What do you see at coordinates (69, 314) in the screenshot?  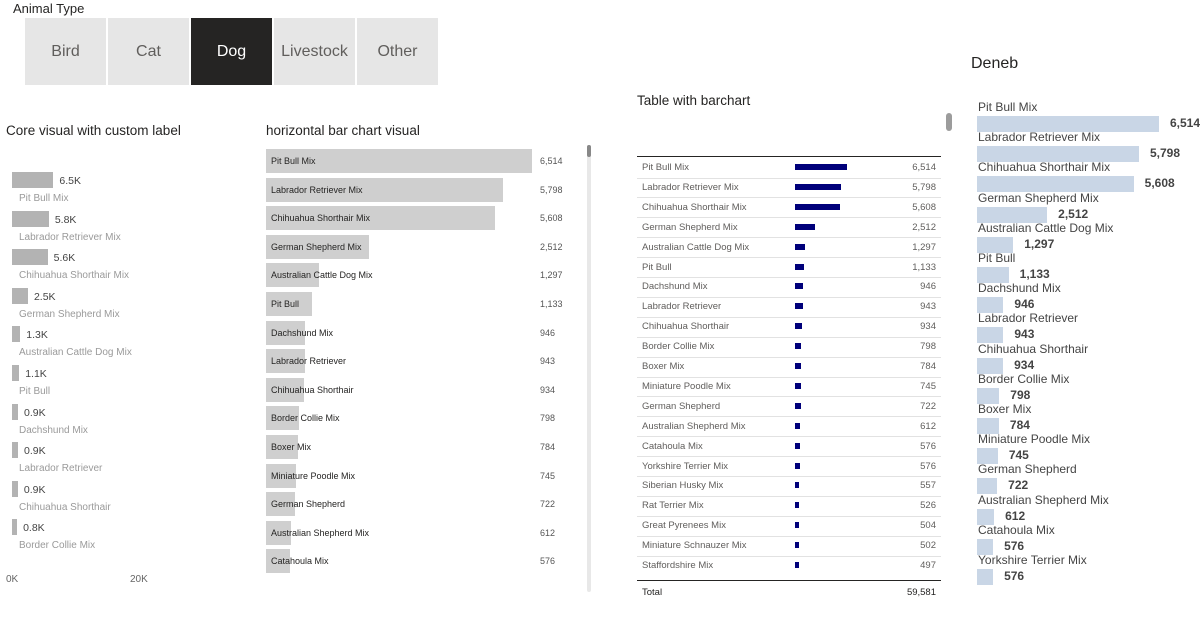 I see `core-category-label: German Shepherd Mix` at bounding box center [69, 314].